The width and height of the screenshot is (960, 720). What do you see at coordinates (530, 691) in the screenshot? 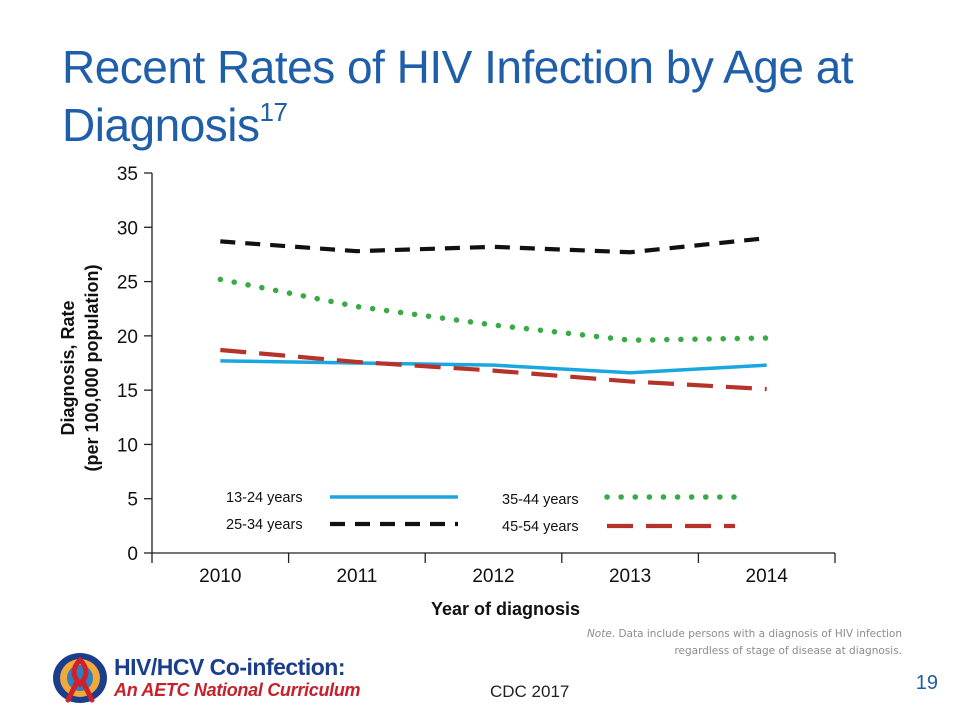
I see `source-citation: CDC 2017` at bounding box center [530, 691].